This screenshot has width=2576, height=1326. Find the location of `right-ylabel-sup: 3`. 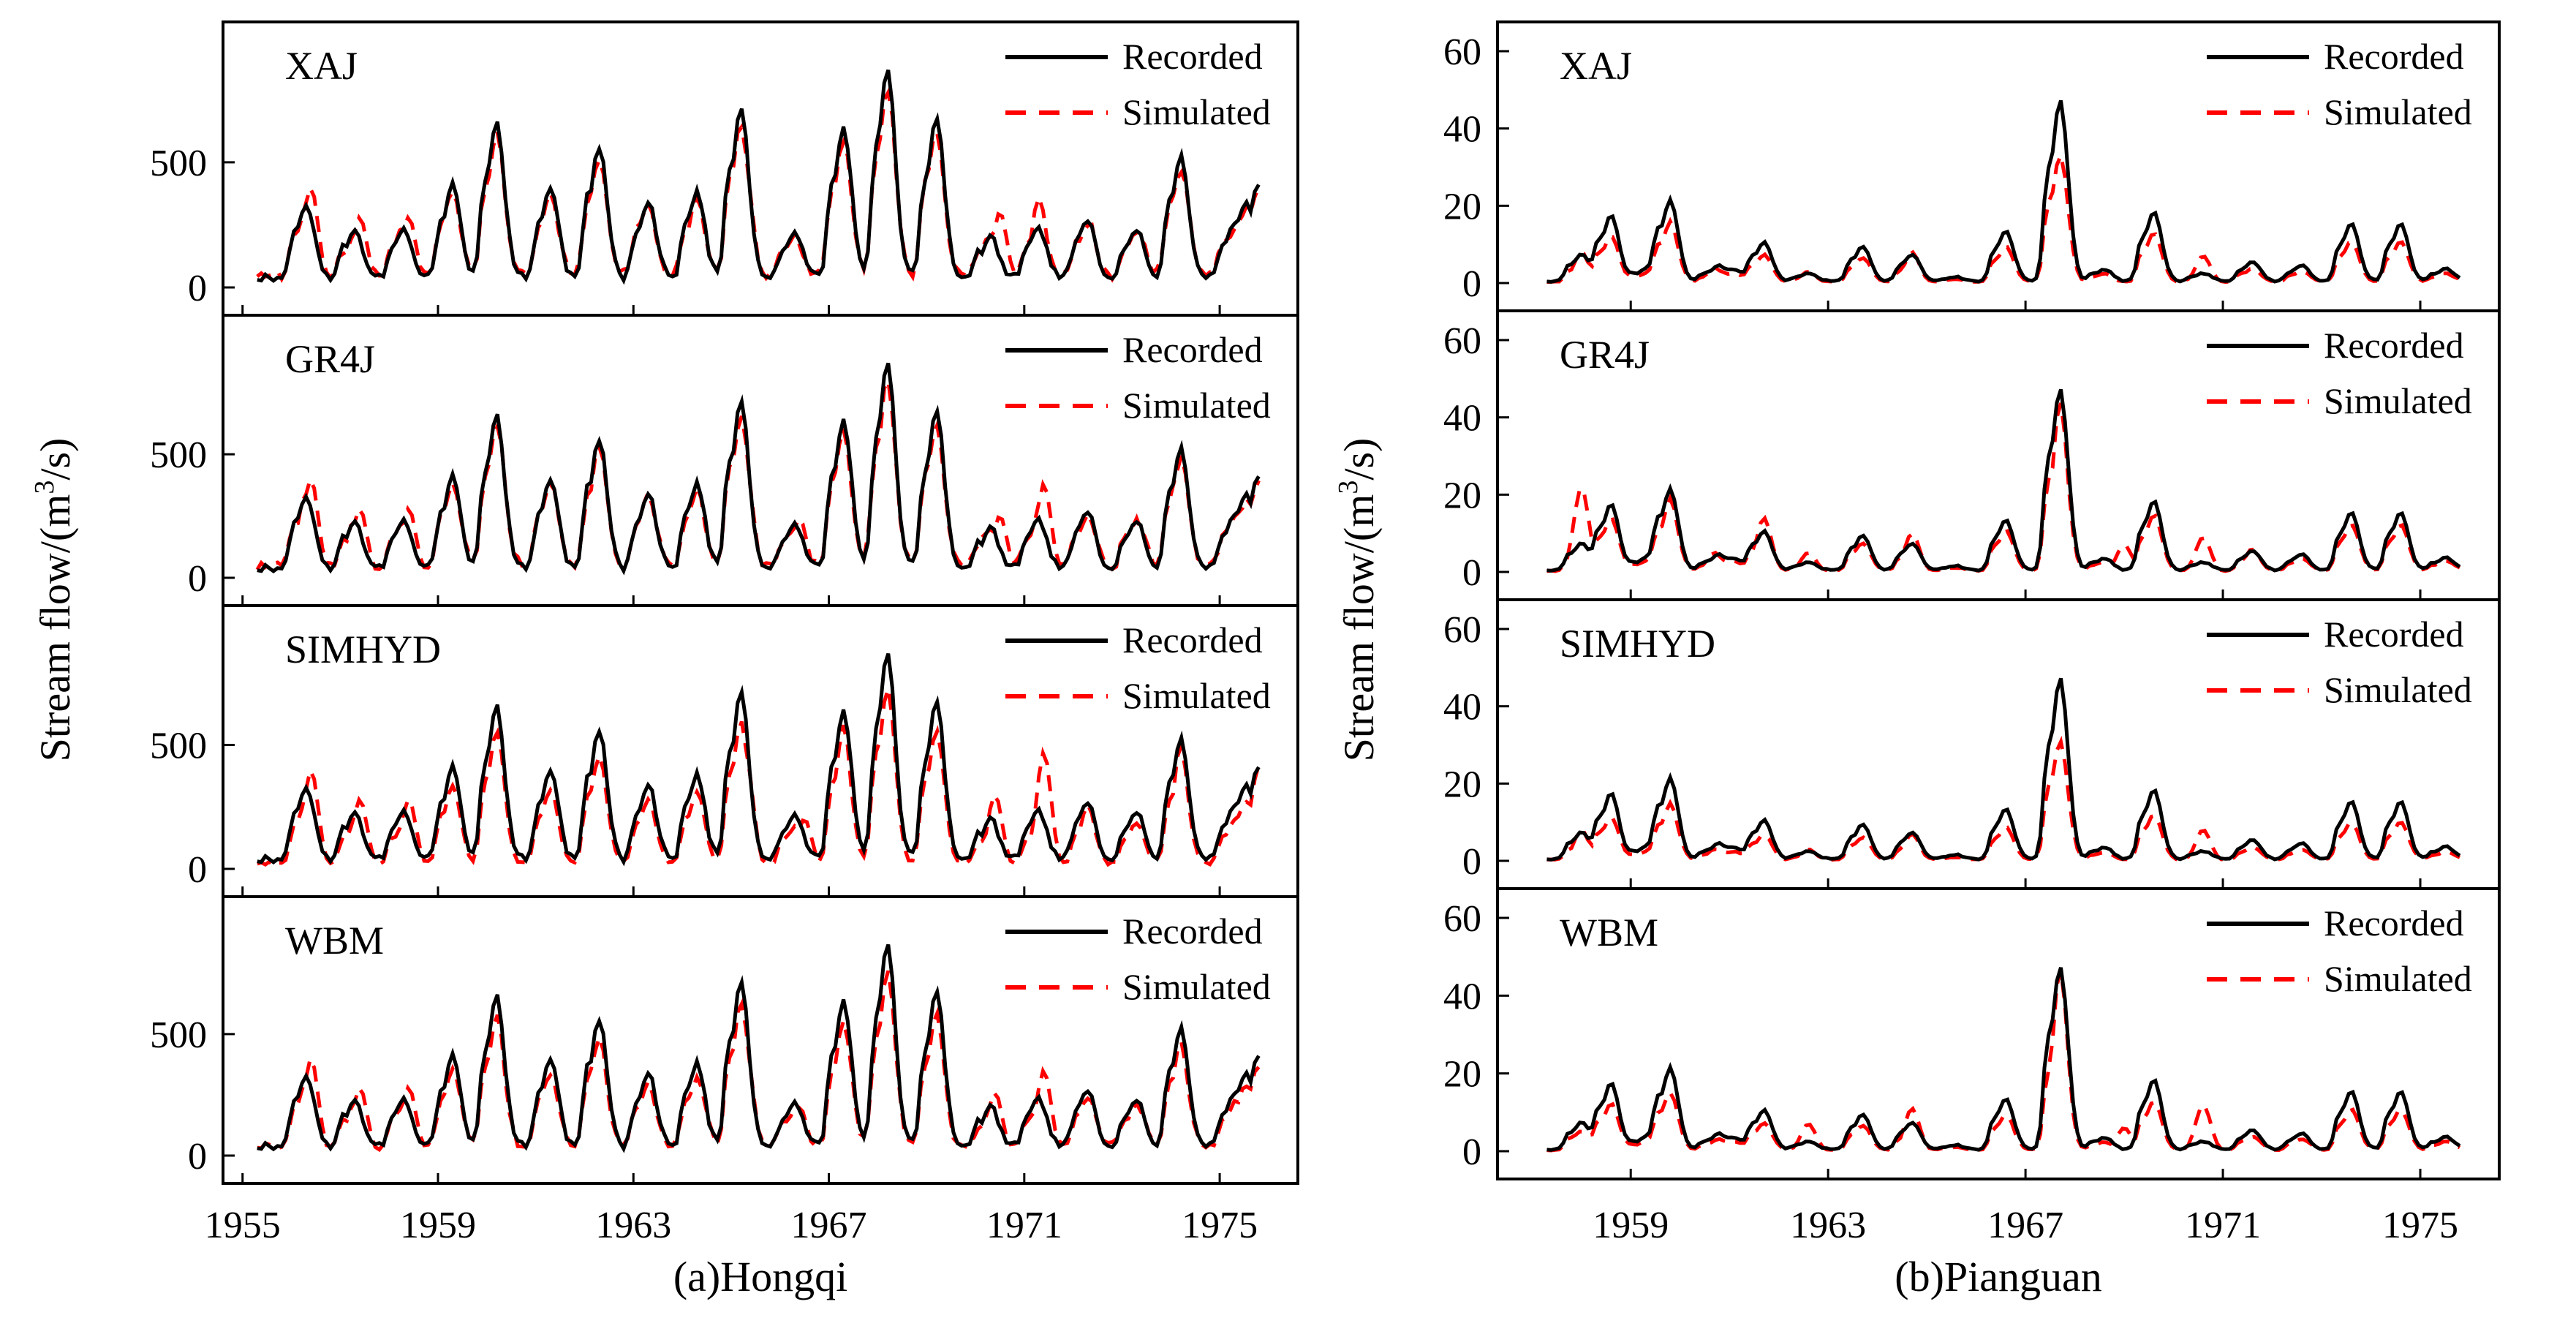

right-ylabel-sup: 3 is located at coordinates (1348, 487).